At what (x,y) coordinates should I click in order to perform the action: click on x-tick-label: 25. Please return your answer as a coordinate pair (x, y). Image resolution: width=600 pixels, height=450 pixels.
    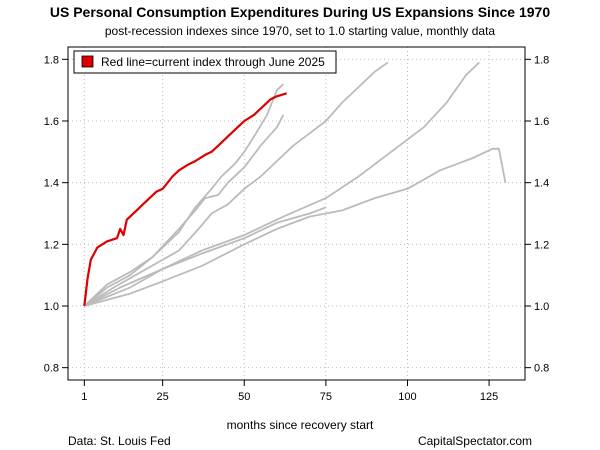
    Looking at the image, I should click on (163, 397).